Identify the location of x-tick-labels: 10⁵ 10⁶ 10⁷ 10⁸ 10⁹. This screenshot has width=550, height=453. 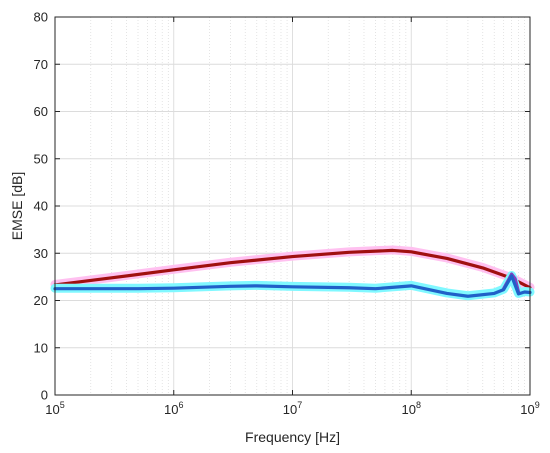
(292, 408).